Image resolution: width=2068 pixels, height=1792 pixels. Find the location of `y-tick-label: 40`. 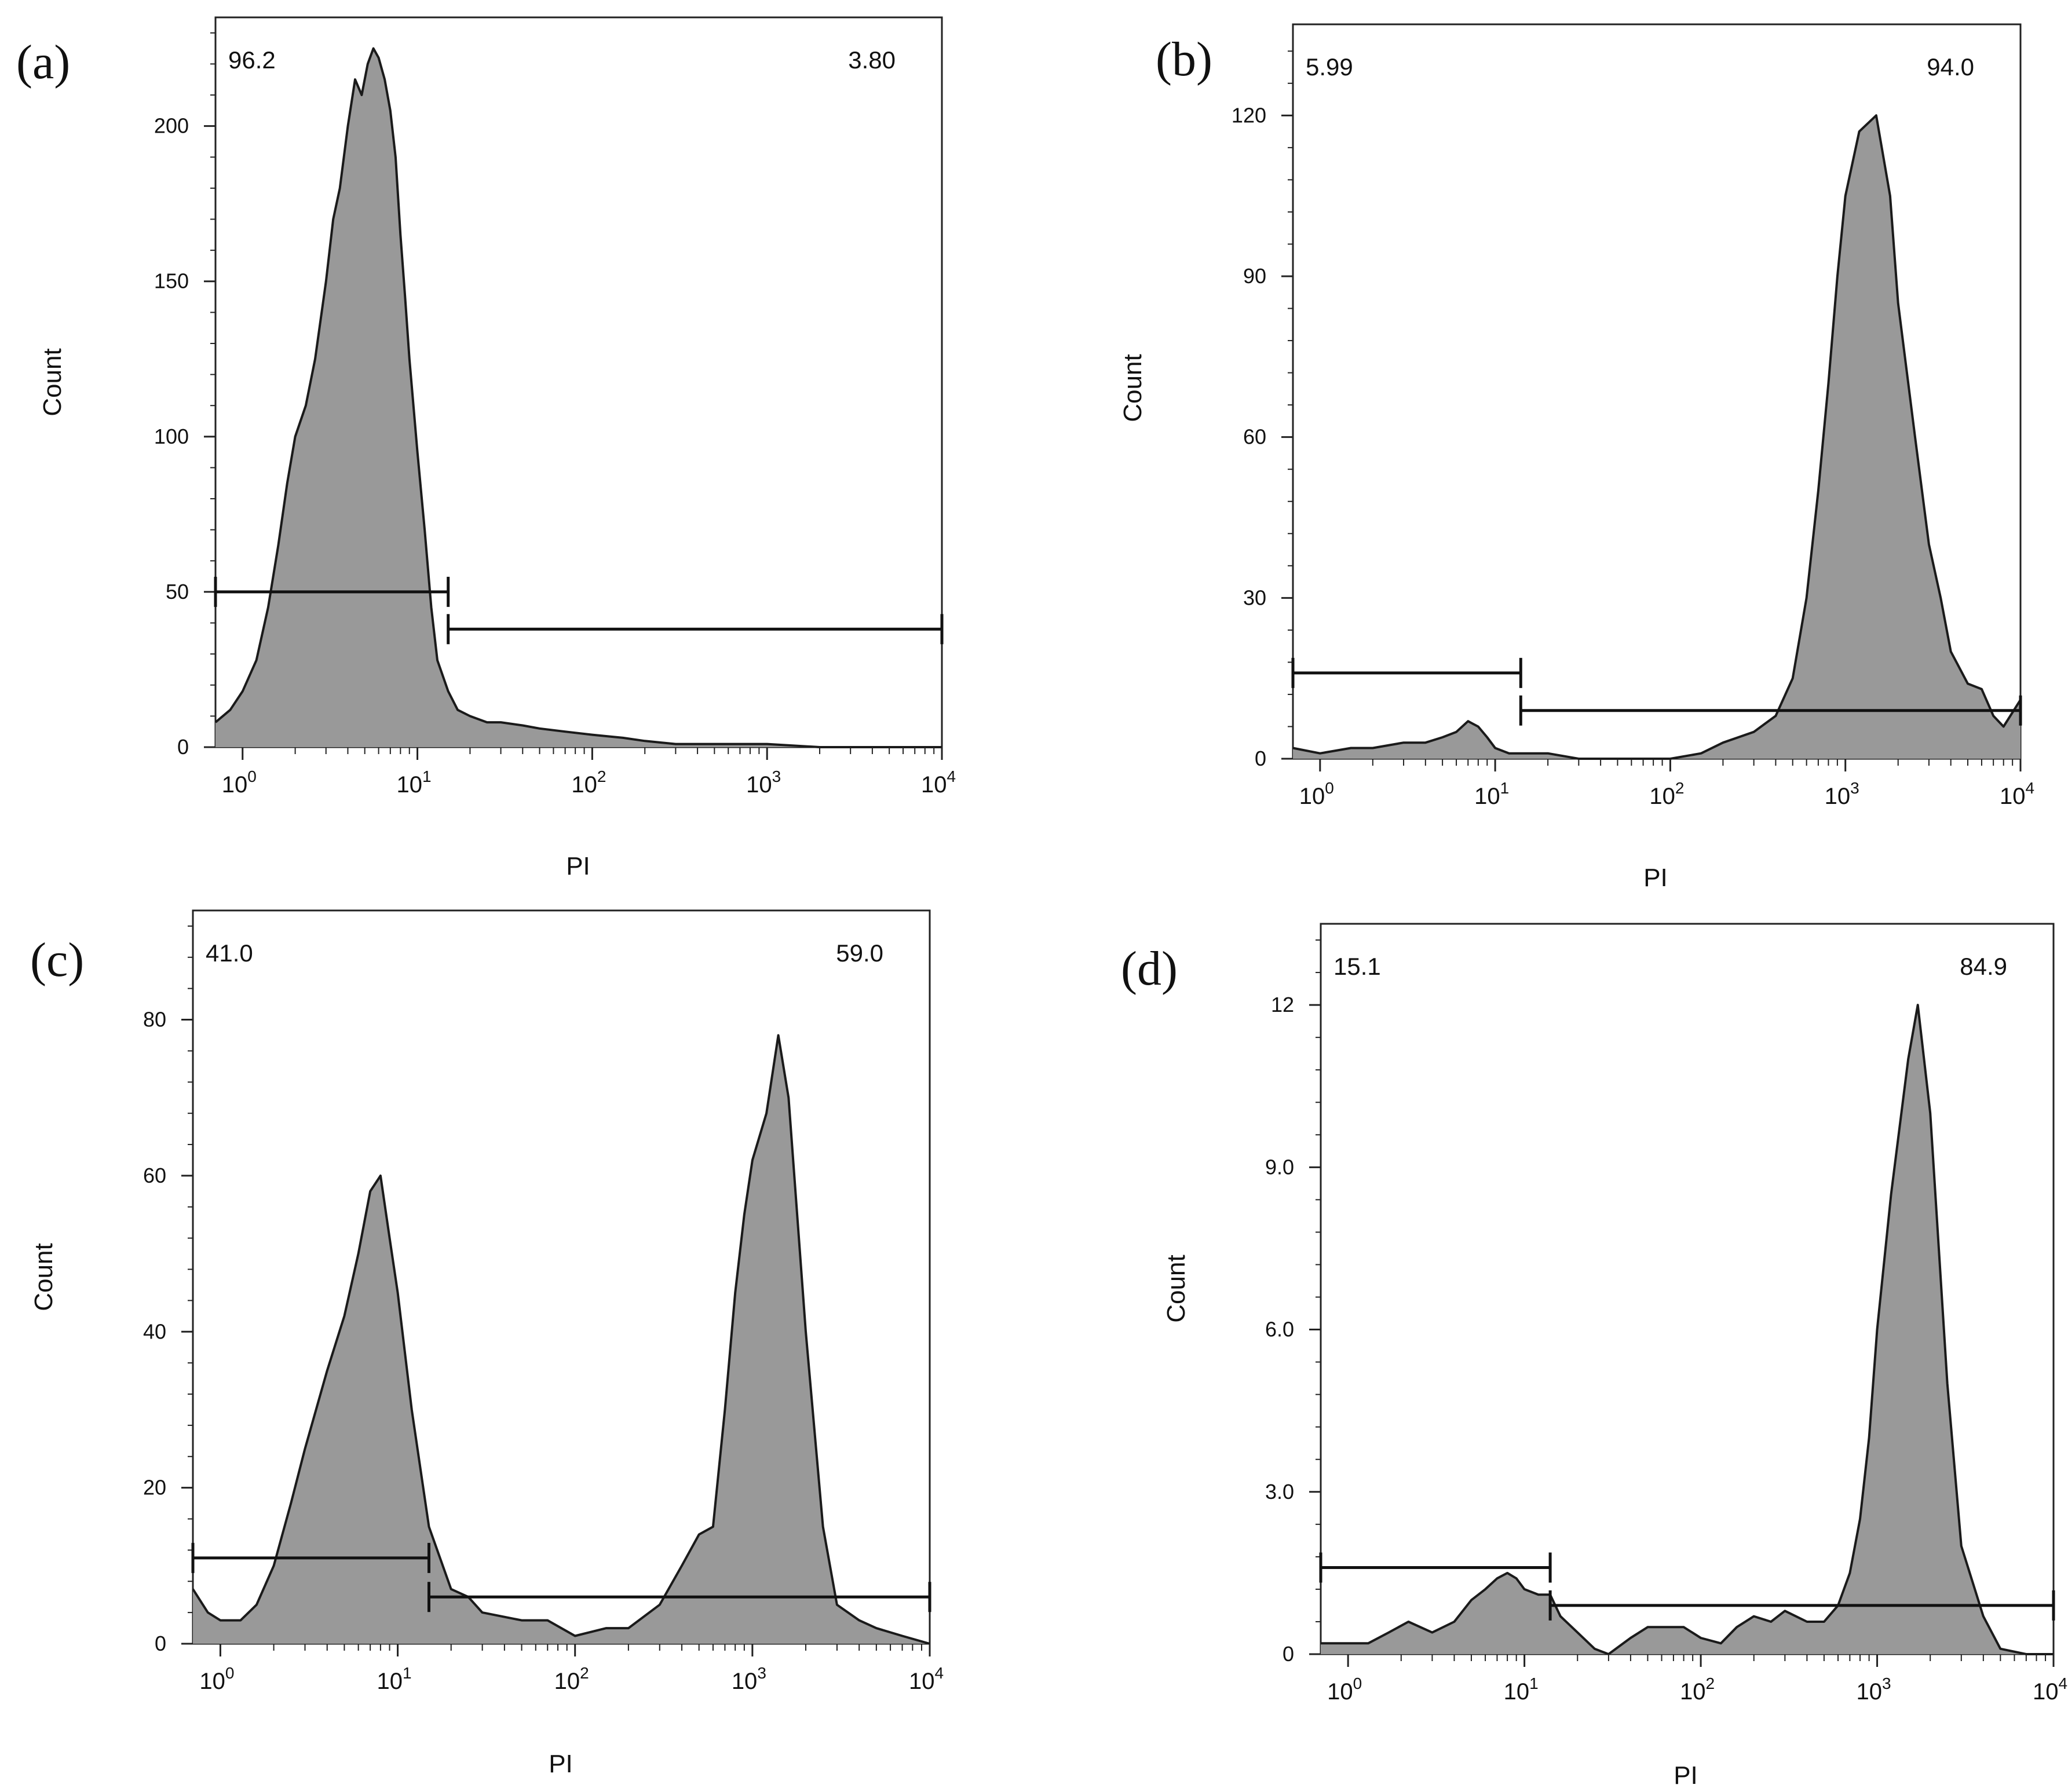

y-tick-label: 40 is located at coordinates (155, 1331).